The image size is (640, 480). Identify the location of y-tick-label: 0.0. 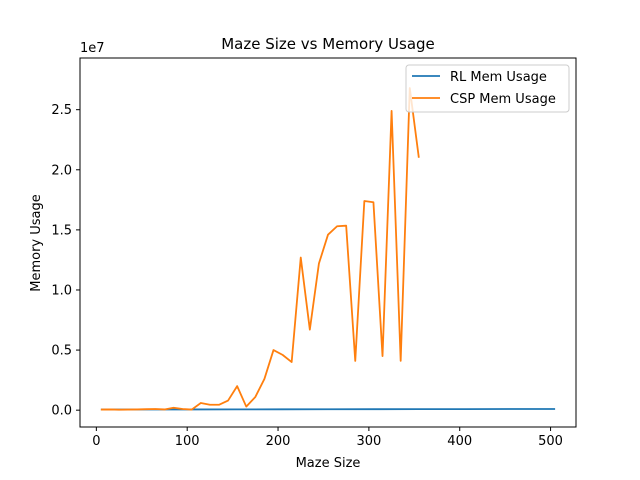
(61, 411).